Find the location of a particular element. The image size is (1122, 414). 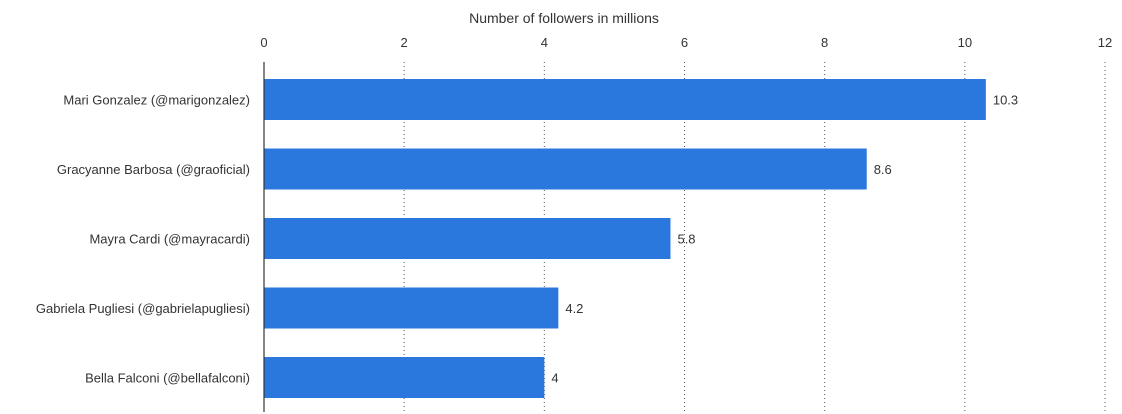

x-tick-label-8: 8 is located at coordinates (824, 42).